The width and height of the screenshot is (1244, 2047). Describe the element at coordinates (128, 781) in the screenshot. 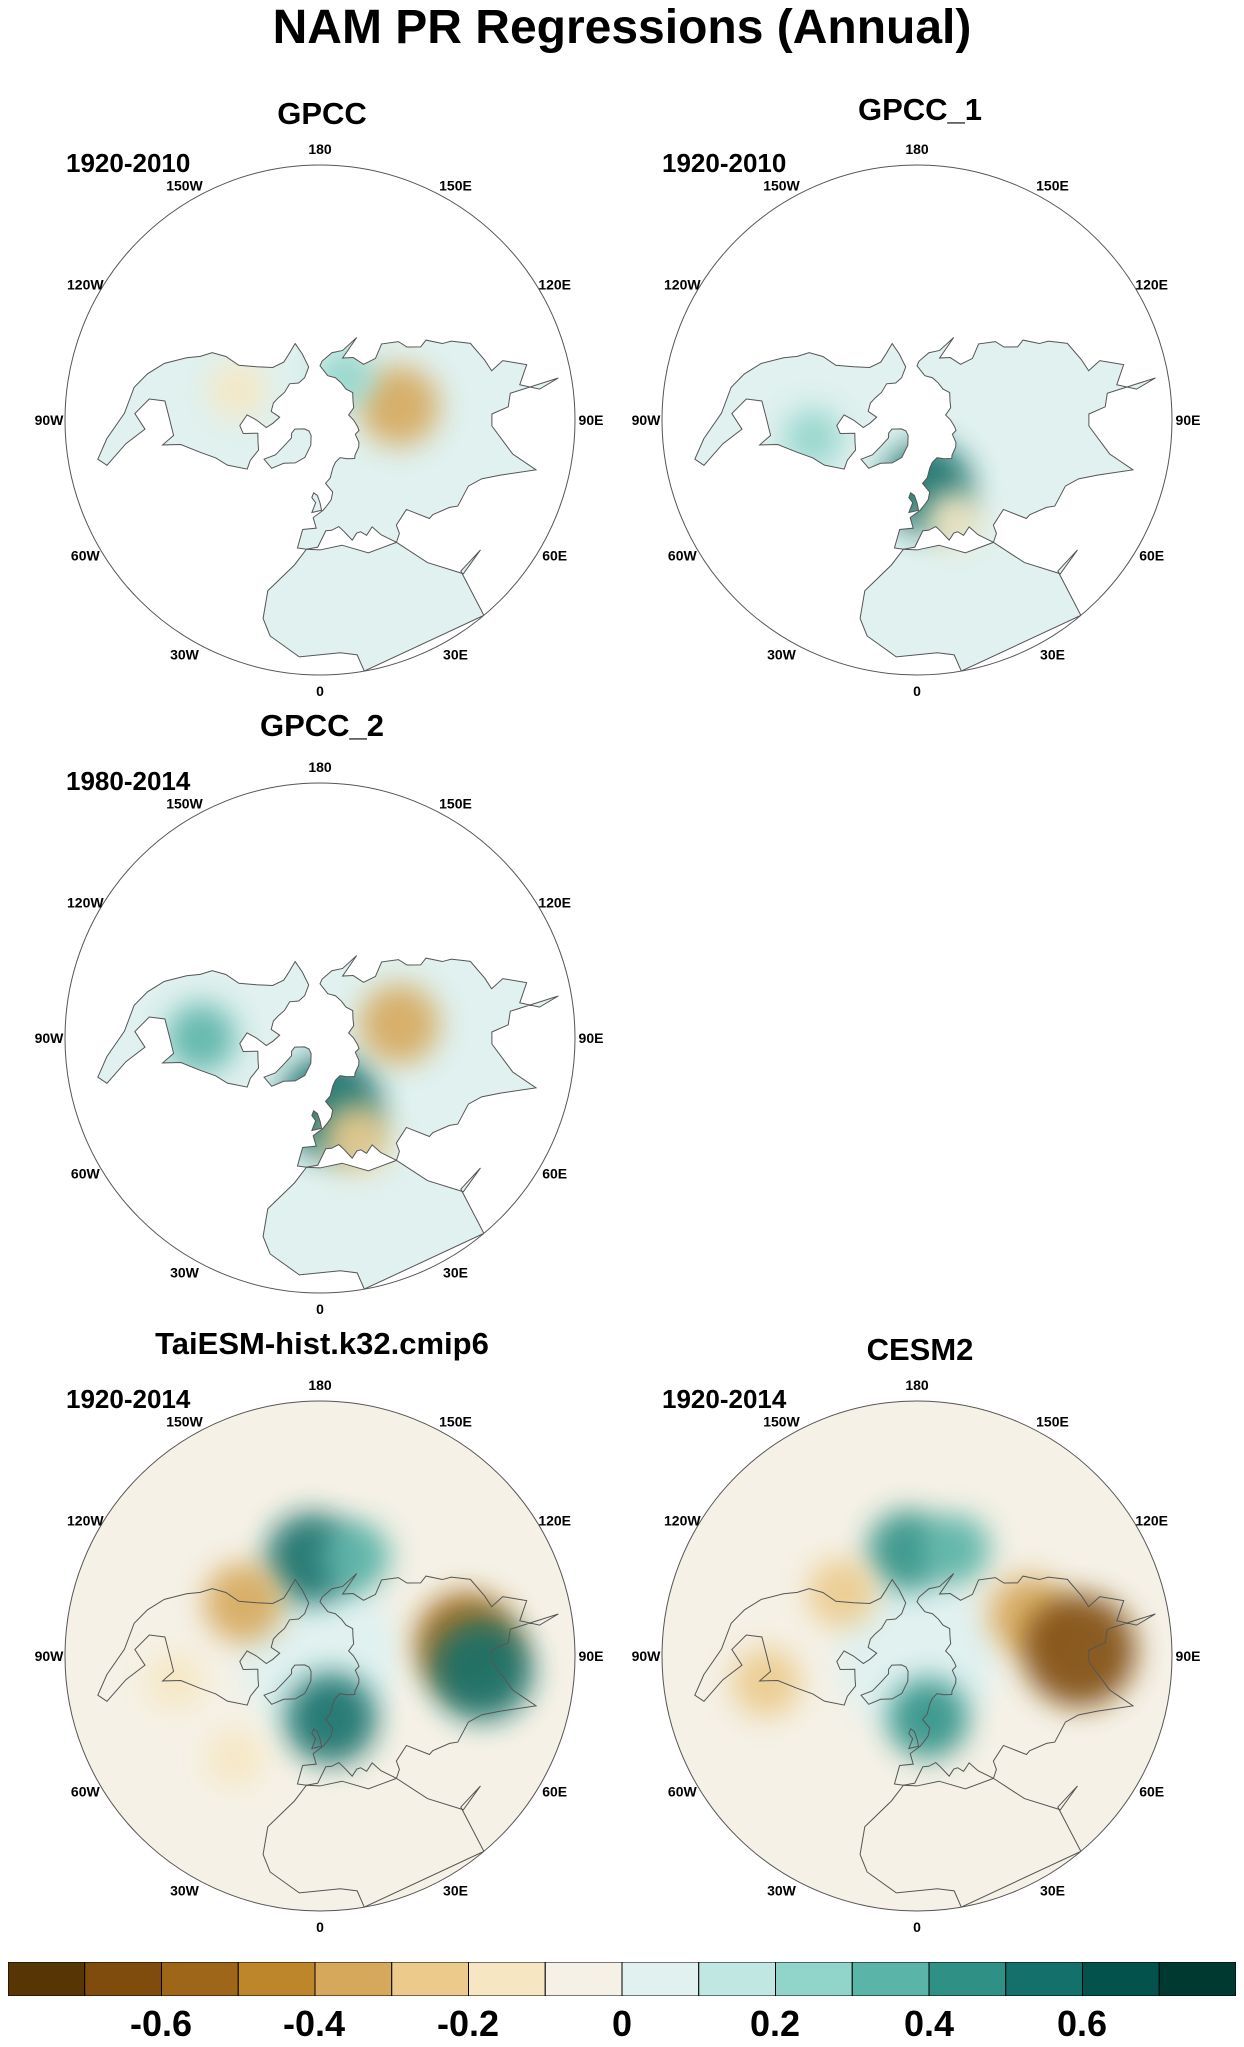

I see `panel-period: 1980-2014` at that location.